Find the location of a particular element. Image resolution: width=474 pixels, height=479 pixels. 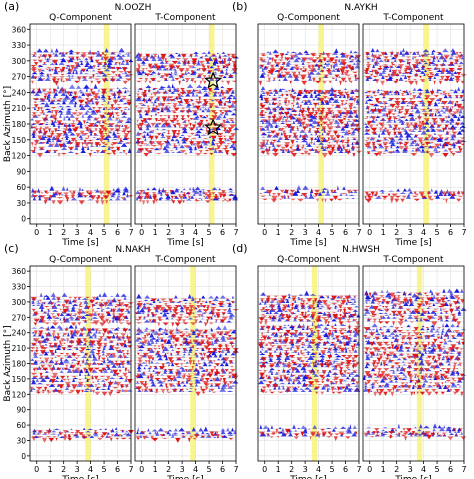

component-title: Q-Component is located at coordinates (80, 18).